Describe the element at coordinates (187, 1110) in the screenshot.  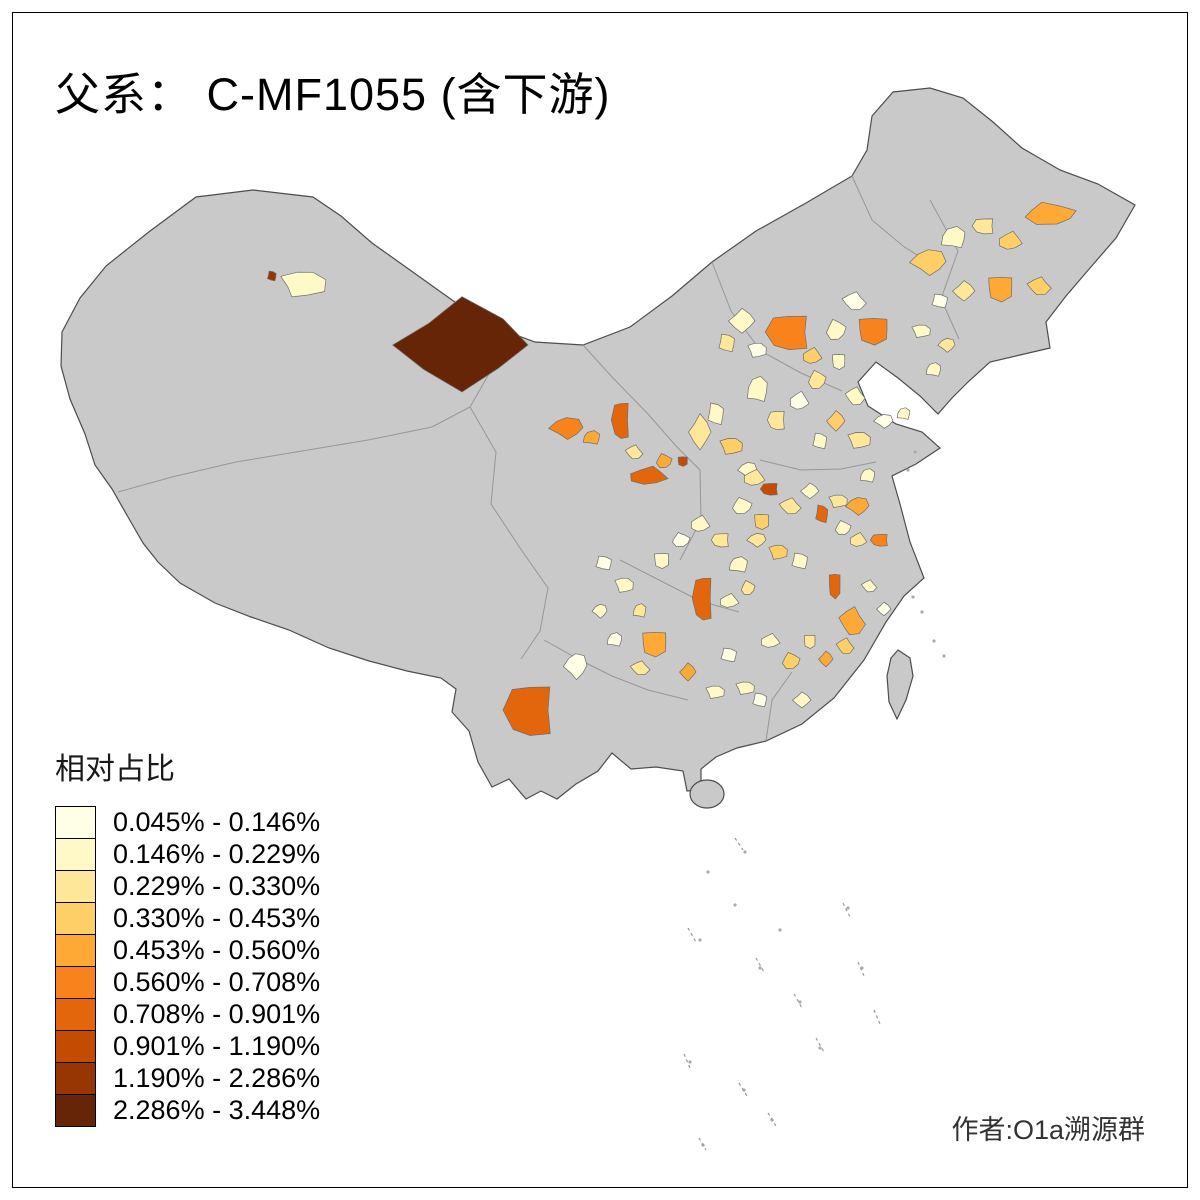
I see `legend-item: 2.286% - 3.448%` at that location.